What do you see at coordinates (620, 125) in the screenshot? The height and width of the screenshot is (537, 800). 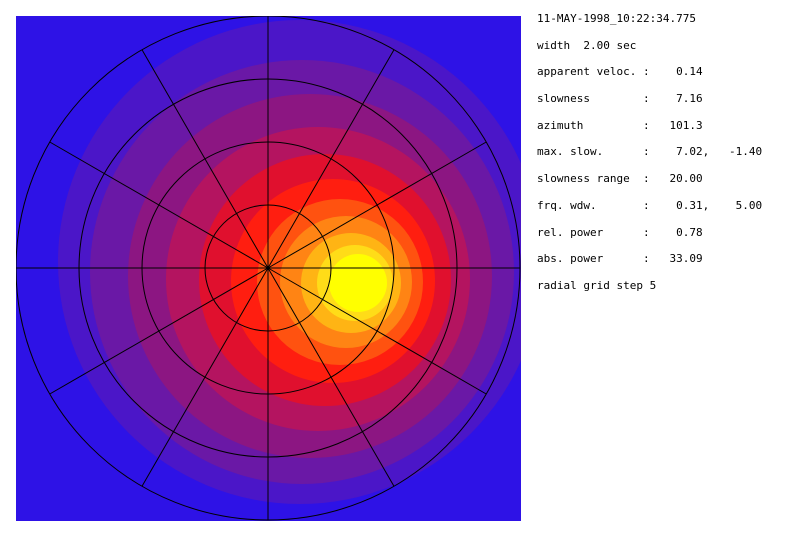 I see `parameter-line: azimuth : 101.3` at bounding box center [620, 125].